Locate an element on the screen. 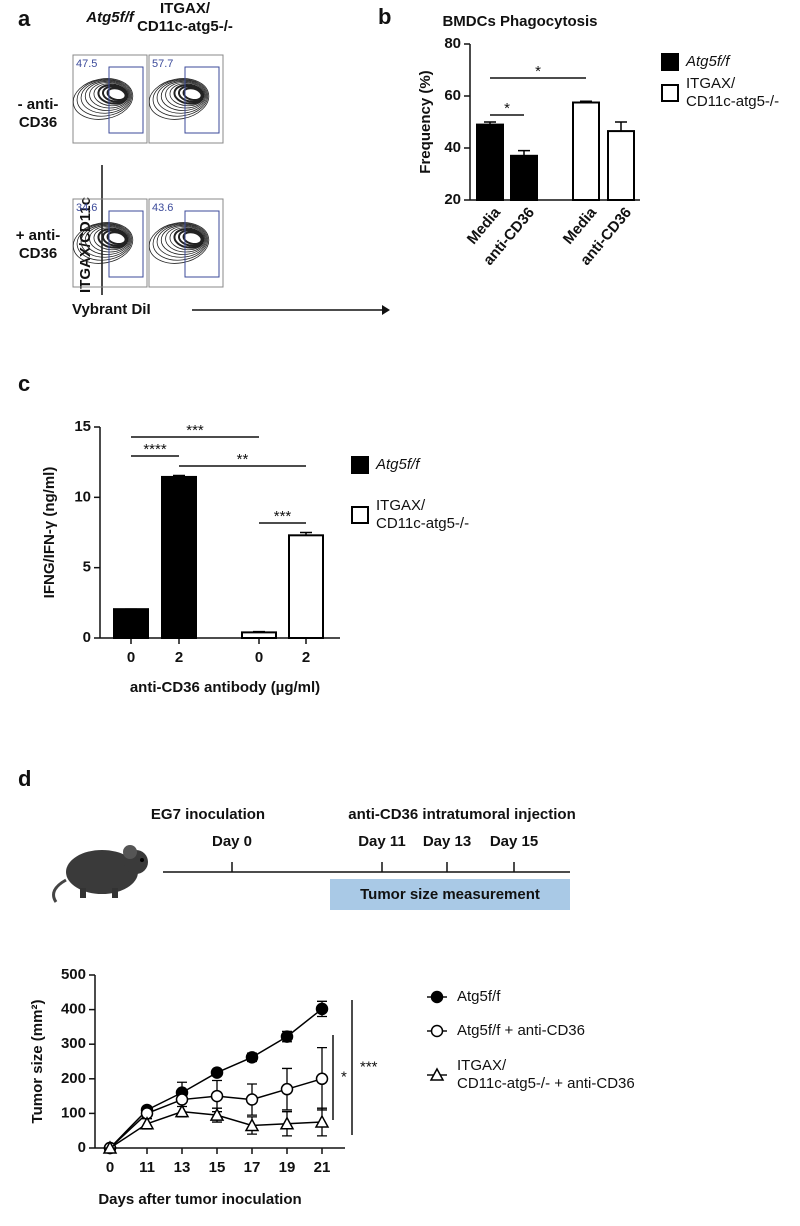 The image size is (800, 1226). y-axis-label: Frequency (%) is located at coordinates (425, 121).